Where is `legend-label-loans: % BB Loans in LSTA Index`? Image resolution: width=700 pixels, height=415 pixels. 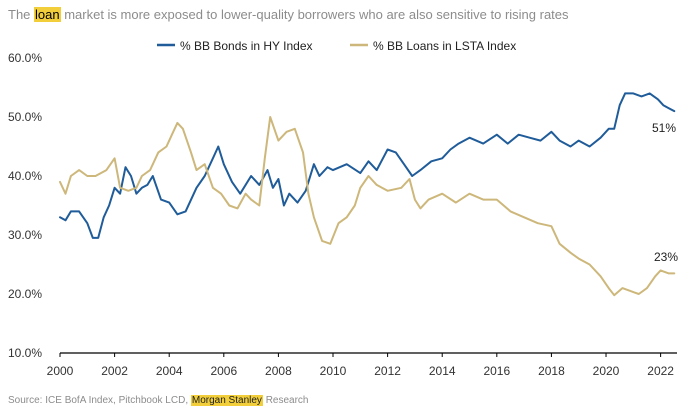
legend-label-loans: % BB Loans in LSTA Index is located at coordinates (444, 46).